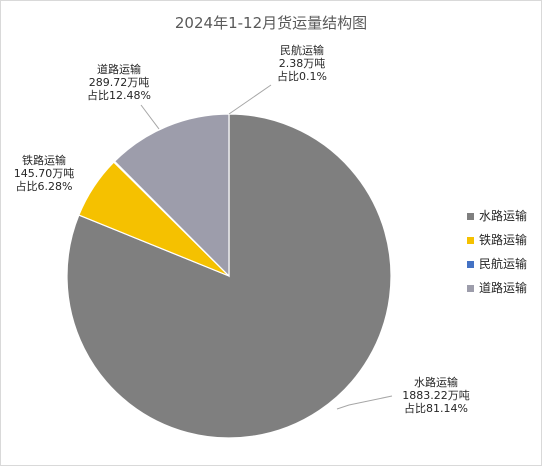 Image resolution: width=542 pixels, height=466 pixels. I want to click on data-label-1-line-1: 水路运输, so click(436, 382).